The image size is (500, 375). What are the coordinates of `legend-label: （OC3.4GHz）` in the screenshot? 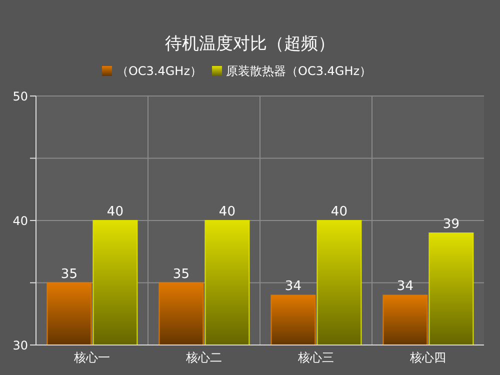 It's located at (159, 71).